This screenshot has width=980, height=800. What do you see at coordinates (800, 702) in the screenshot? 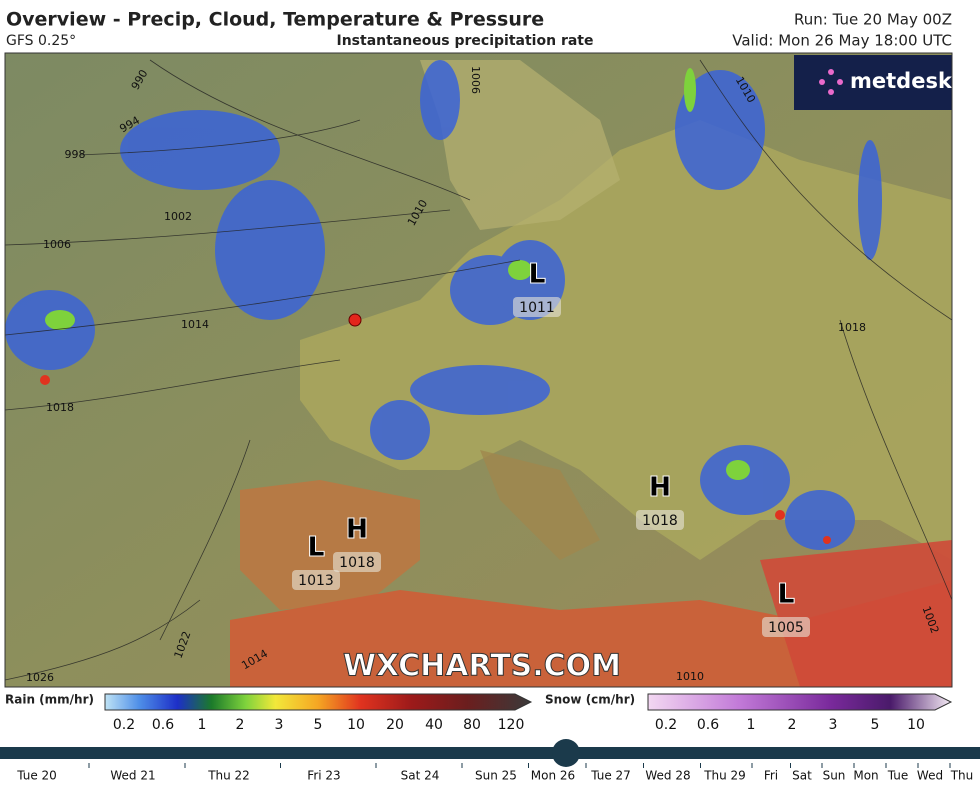
I see `snow-color-bar` at bounding box center [800, 702].